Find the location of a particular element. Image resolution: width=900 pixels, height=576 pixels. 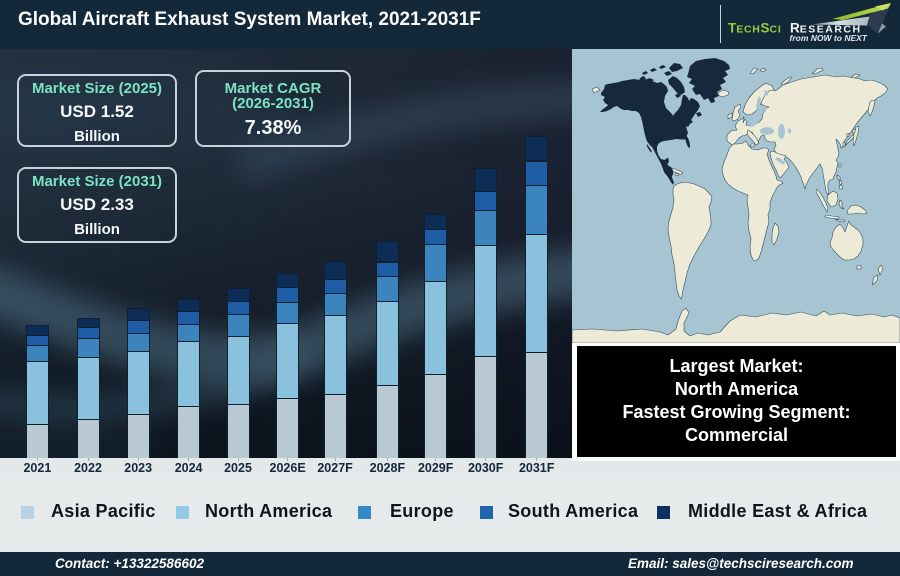

svg-text: from NOW to NEXT is located at coordinates (829, 38).